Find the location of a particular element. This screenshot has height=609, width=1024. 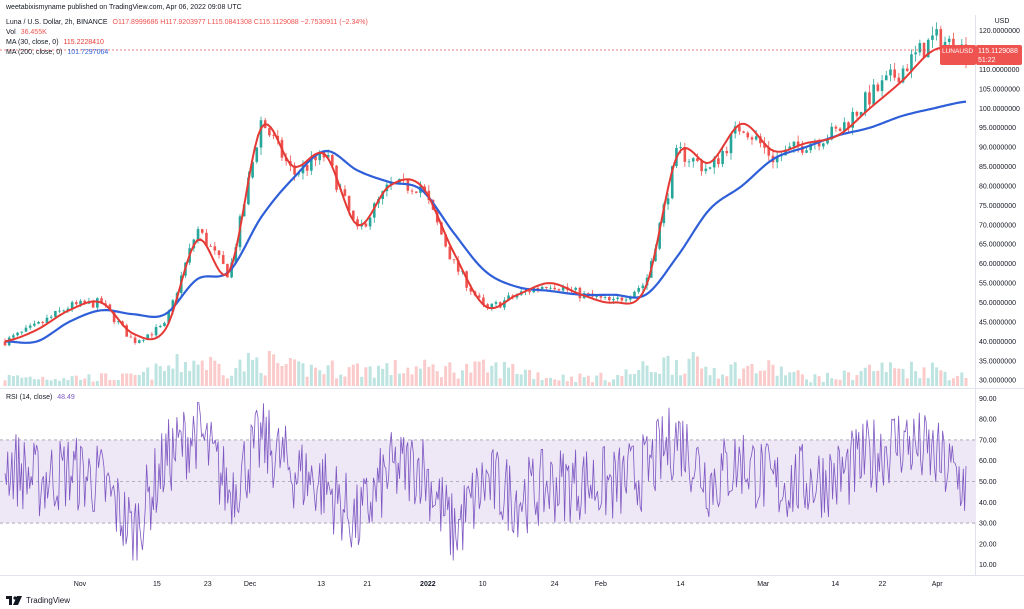

price-tick-label: 45.0000000 is located at coordinates (997, 322).